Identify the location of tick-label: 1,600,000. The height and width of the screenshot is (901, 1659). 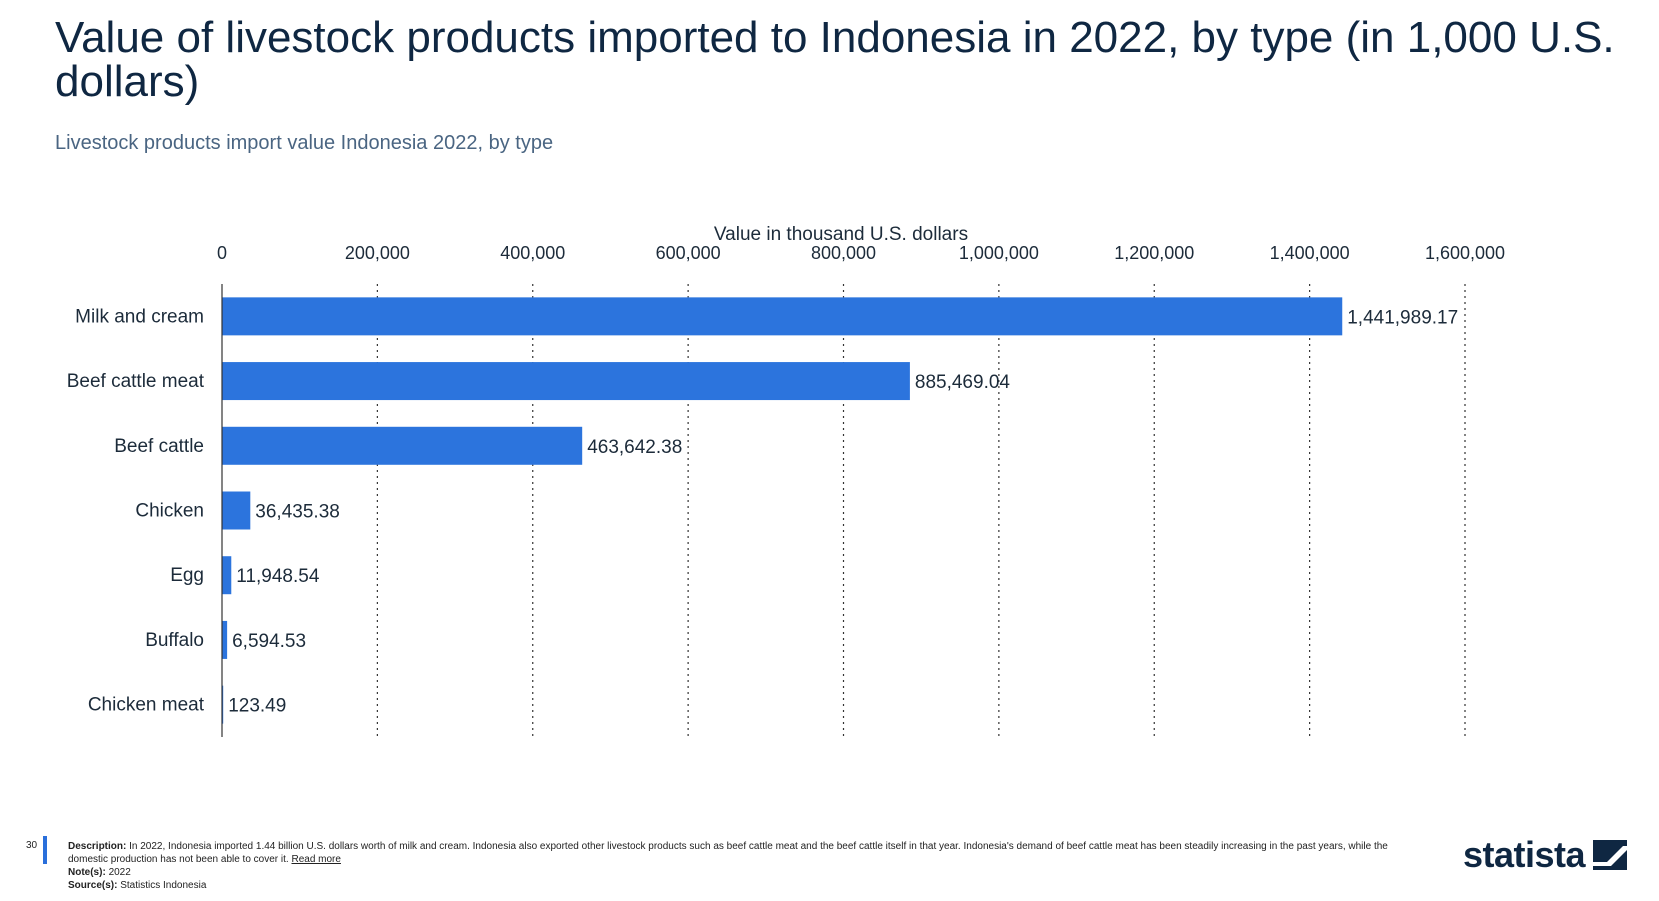
(1465, 253).